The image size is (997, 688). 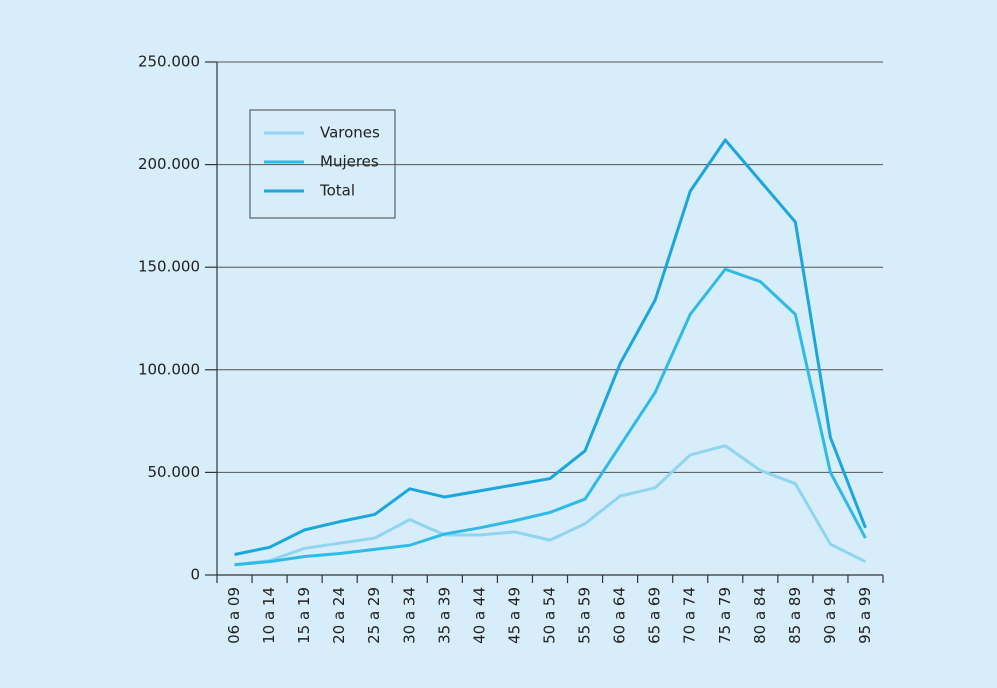 I want to click on x-tick-label: 45 a 49, so click(x=514, y=615).